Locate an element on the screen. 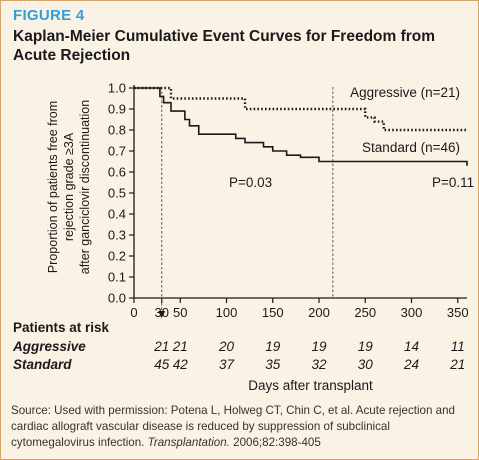  y-tick-label: 0.9 is located at coordinates (117, 109).